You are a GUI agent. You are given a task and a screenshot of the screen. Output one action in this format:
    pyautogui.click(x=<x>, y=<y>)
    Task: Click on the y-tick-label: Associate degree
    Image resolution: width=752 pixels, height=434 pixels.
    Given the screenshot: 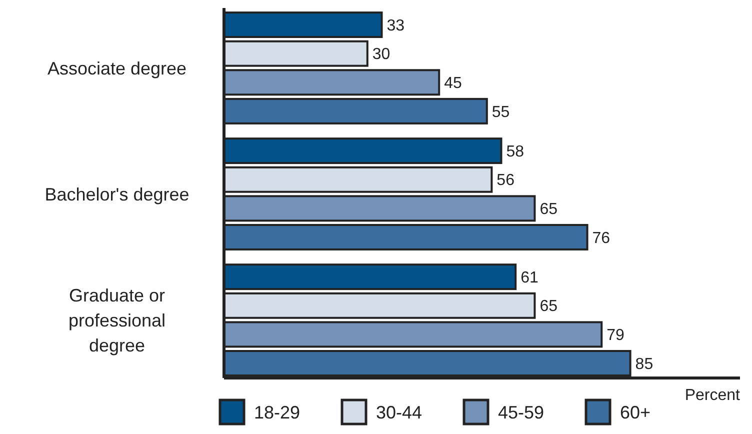 What is the action you would take?
    pyautogui.click(x=117, y=68)
    